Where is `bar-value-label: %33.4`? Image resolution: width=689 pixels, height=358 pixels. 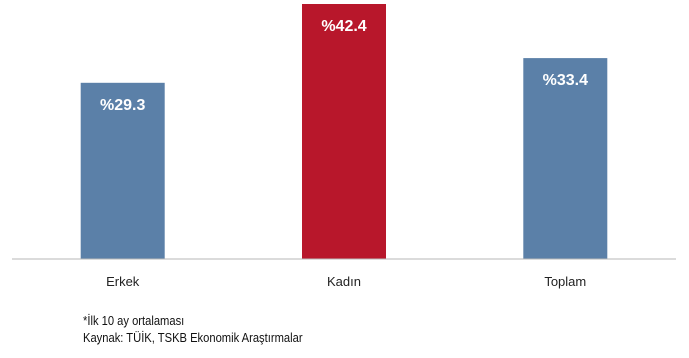
bar-value-label: %33.4 is located at coordinates (565, 80).